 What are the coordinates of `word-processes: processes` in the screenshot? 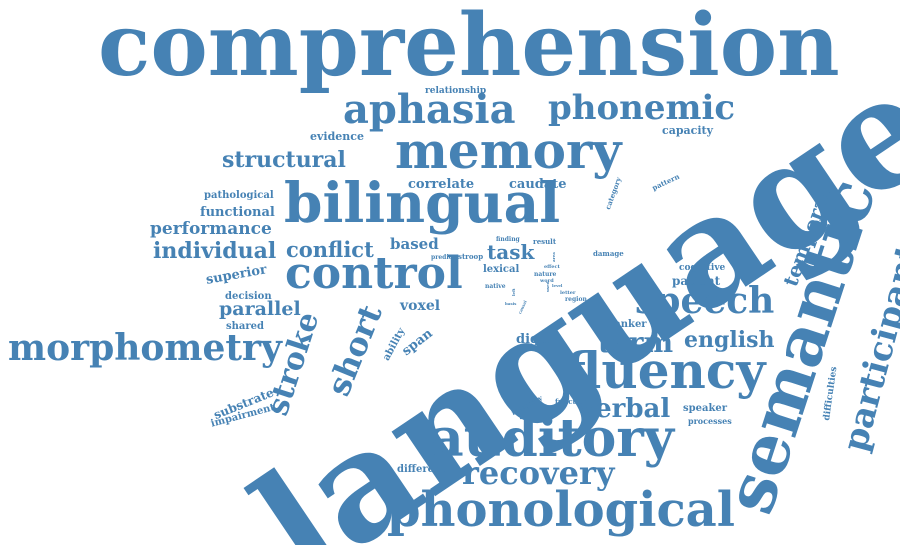 It's located at (710, 421).